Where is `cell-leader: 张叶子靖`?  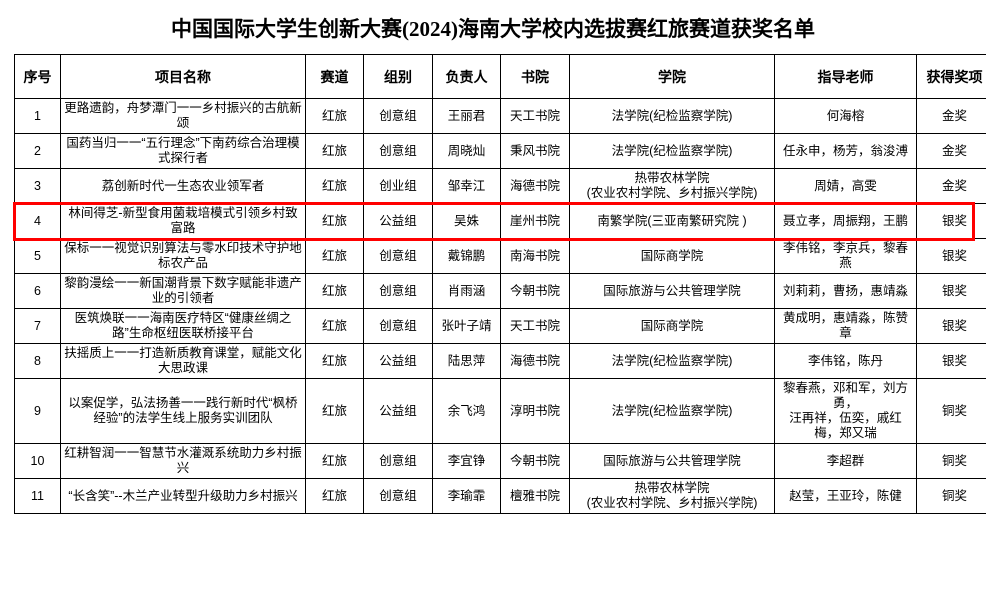 cell-leader: 张叶子靖 is located at coordinates (466, 326).